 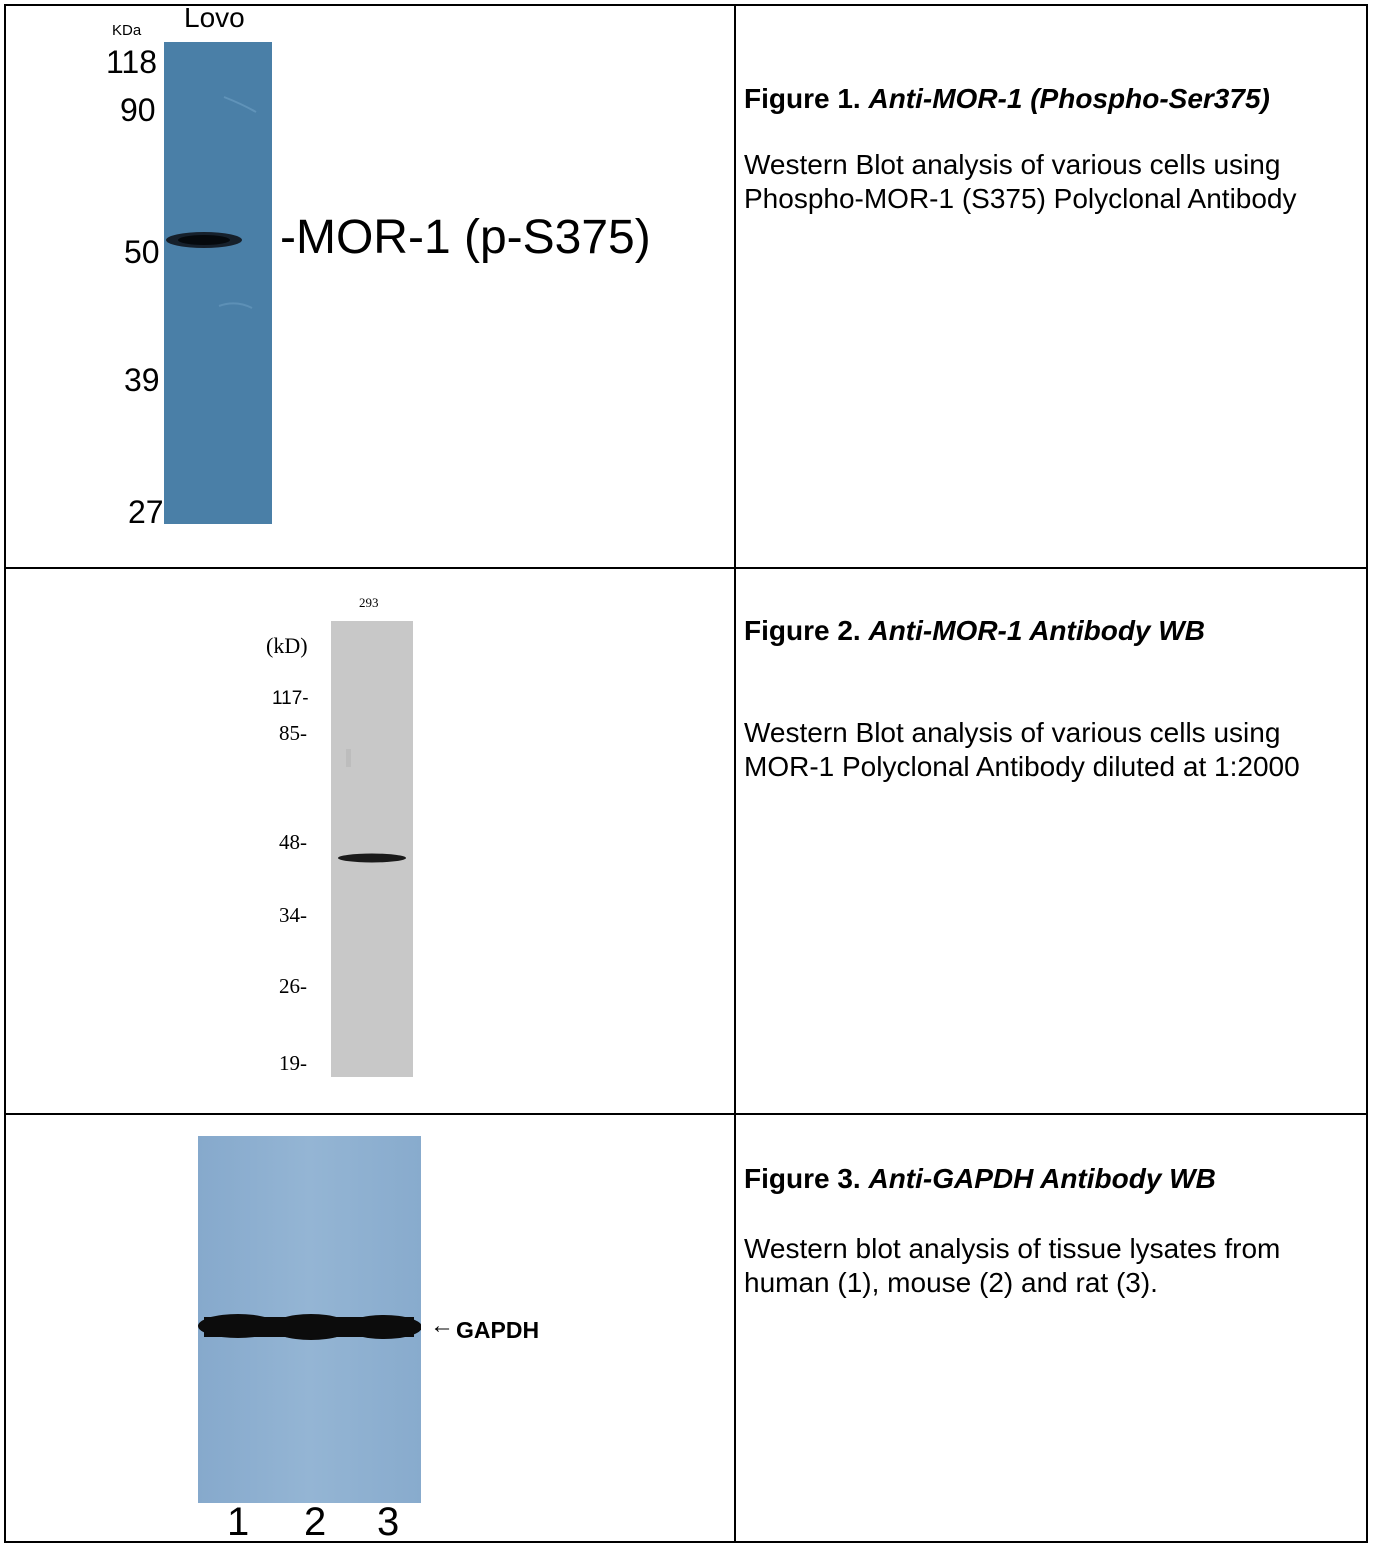 What do you see at coordinates (138, 110) in the screenshot?
I see `marker-label: 90` at bounding box center [138, 110].